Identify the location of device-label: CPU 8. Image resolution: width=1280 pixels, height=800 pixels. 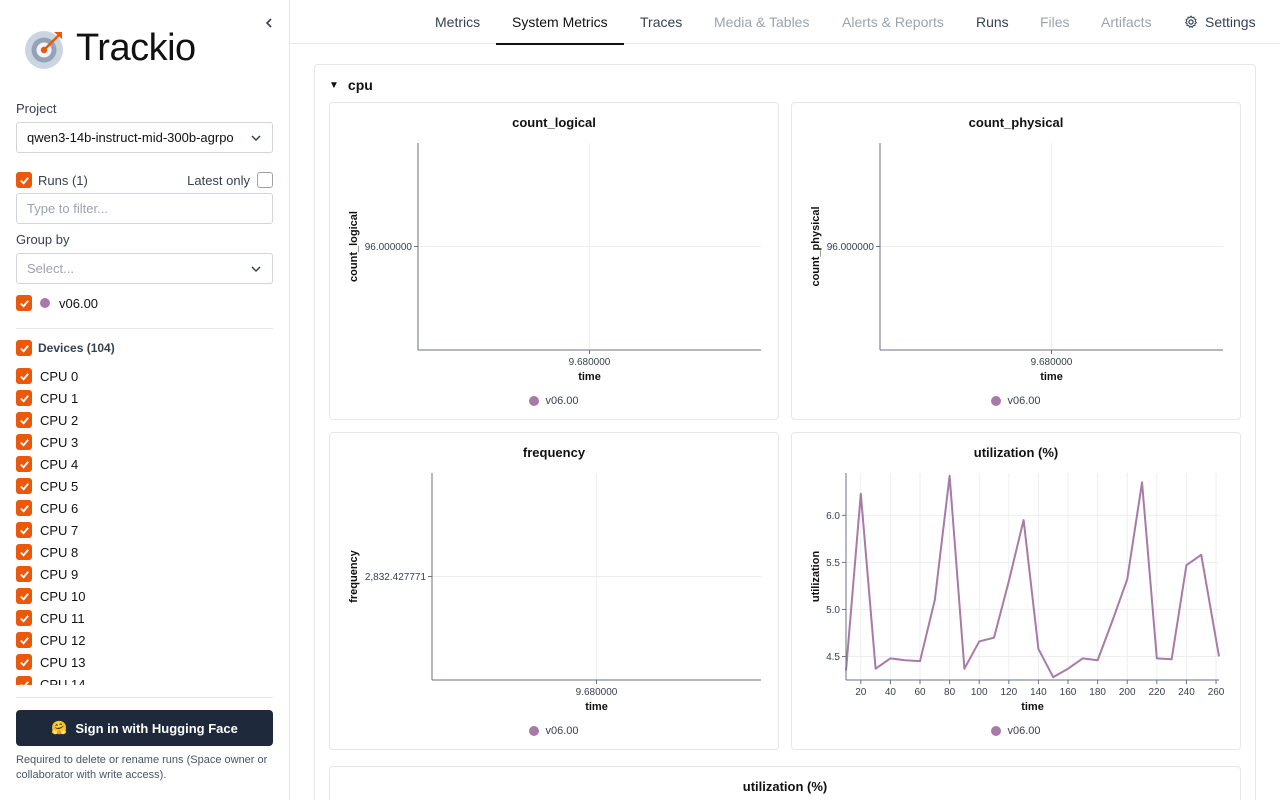
(59, 552).